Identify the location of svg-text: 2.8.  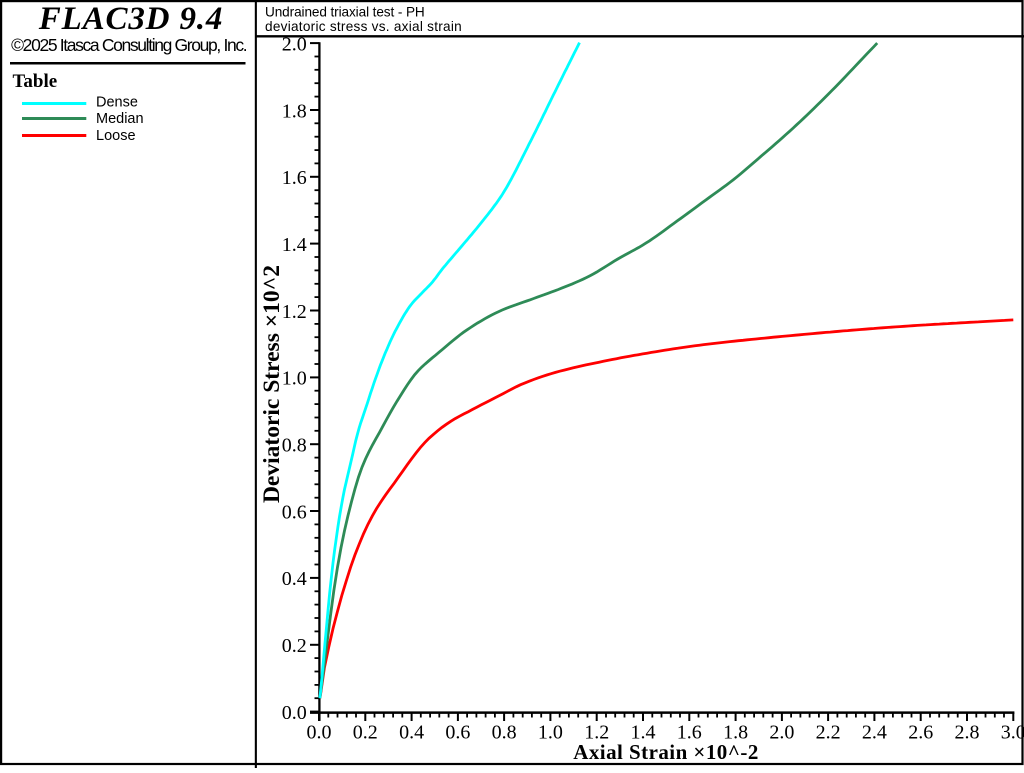
(967, 732).